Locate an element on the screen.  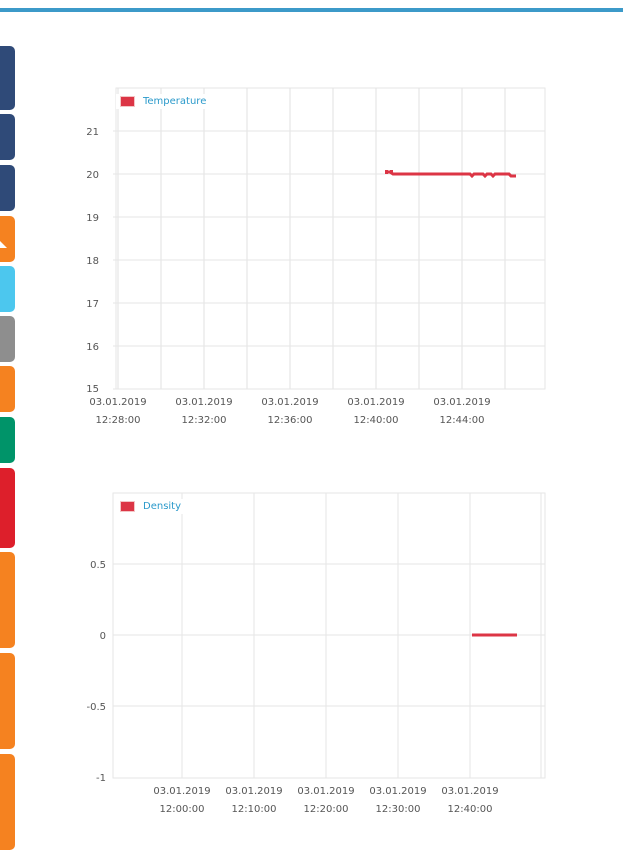
x-tick-time: 12:32:00 is located at coordinates (204, 420).